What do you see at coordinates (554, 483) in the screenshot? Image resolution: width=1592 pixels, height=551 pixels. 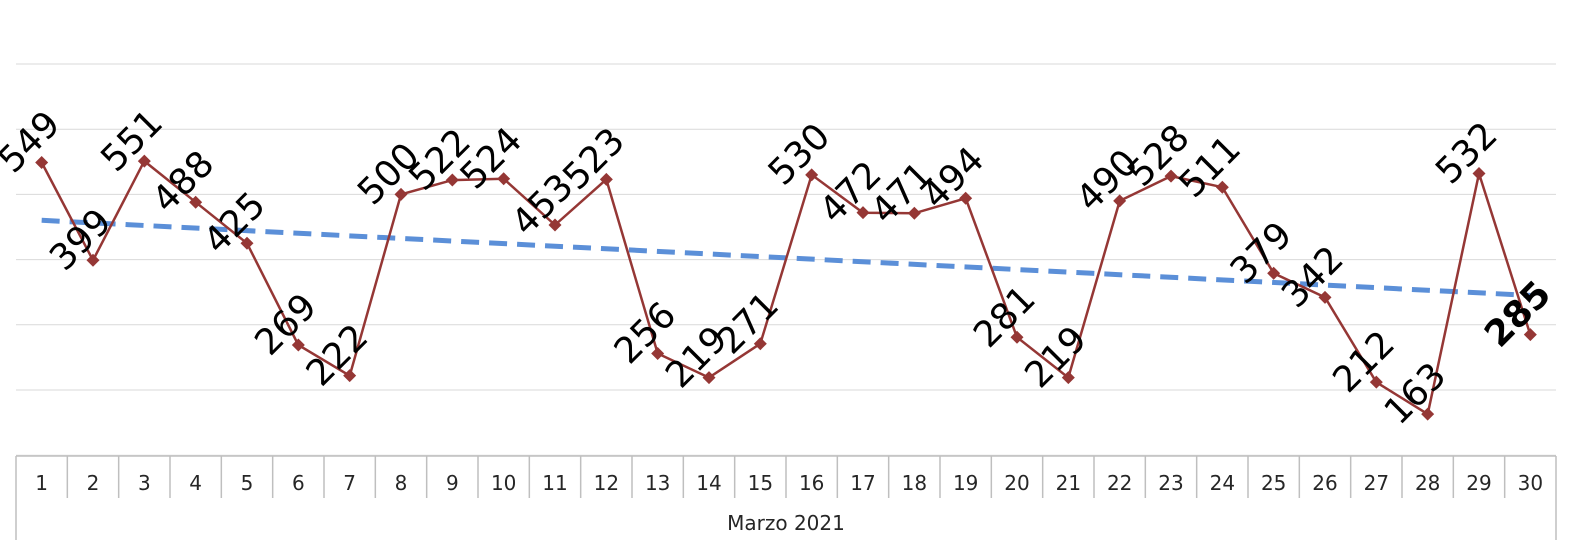 I see `x-tick-label: 11` at bounding box center [554, 483].